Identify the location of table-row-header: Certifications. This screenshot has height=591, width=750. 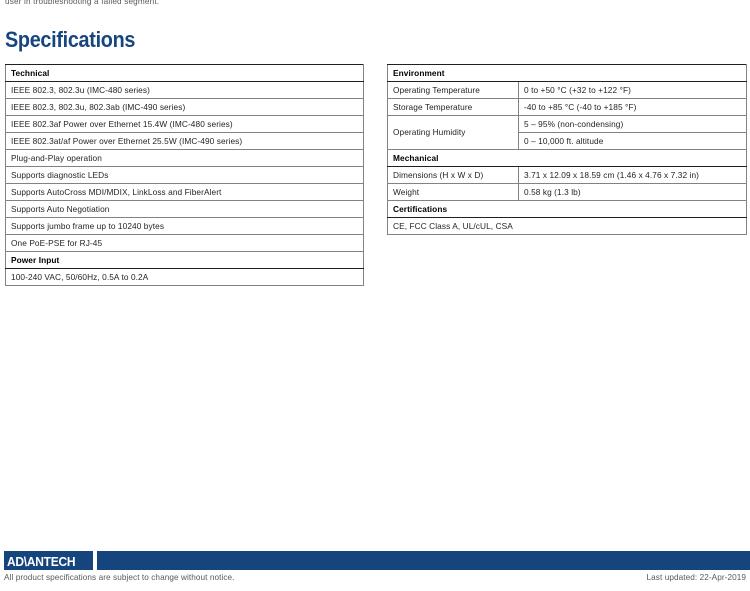
(567, 209).